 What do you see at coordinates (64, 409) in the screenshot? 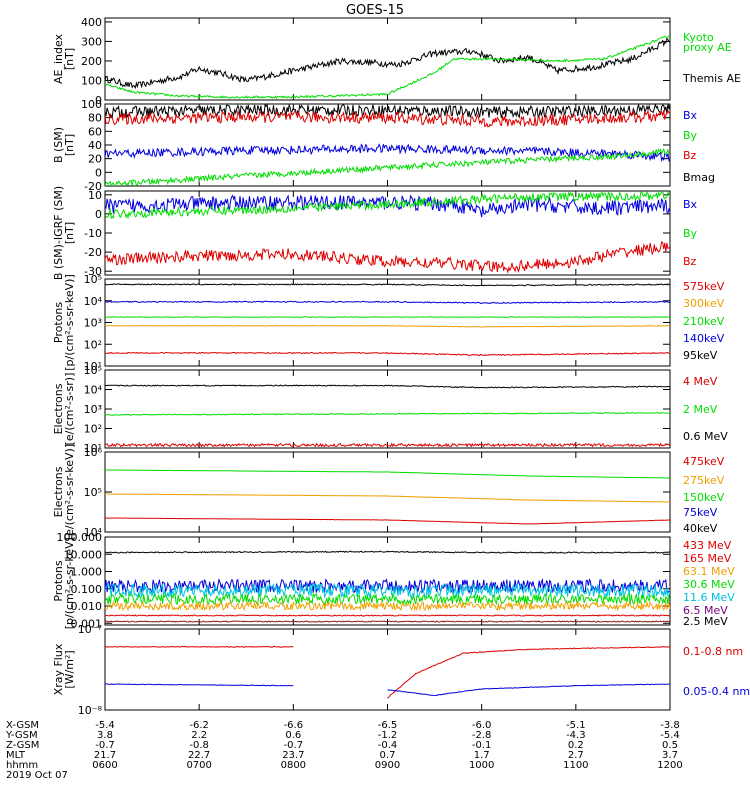
I see `y-axis-label: Electrons[e/(cm²-s-sr)]` at bounding box center [64, 409].